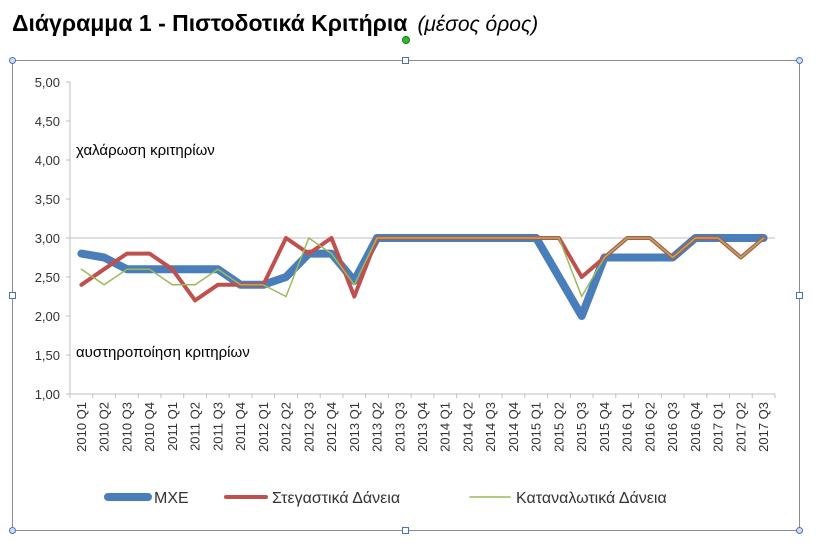  I want to click on resize-handle-left, so click(12, 295).